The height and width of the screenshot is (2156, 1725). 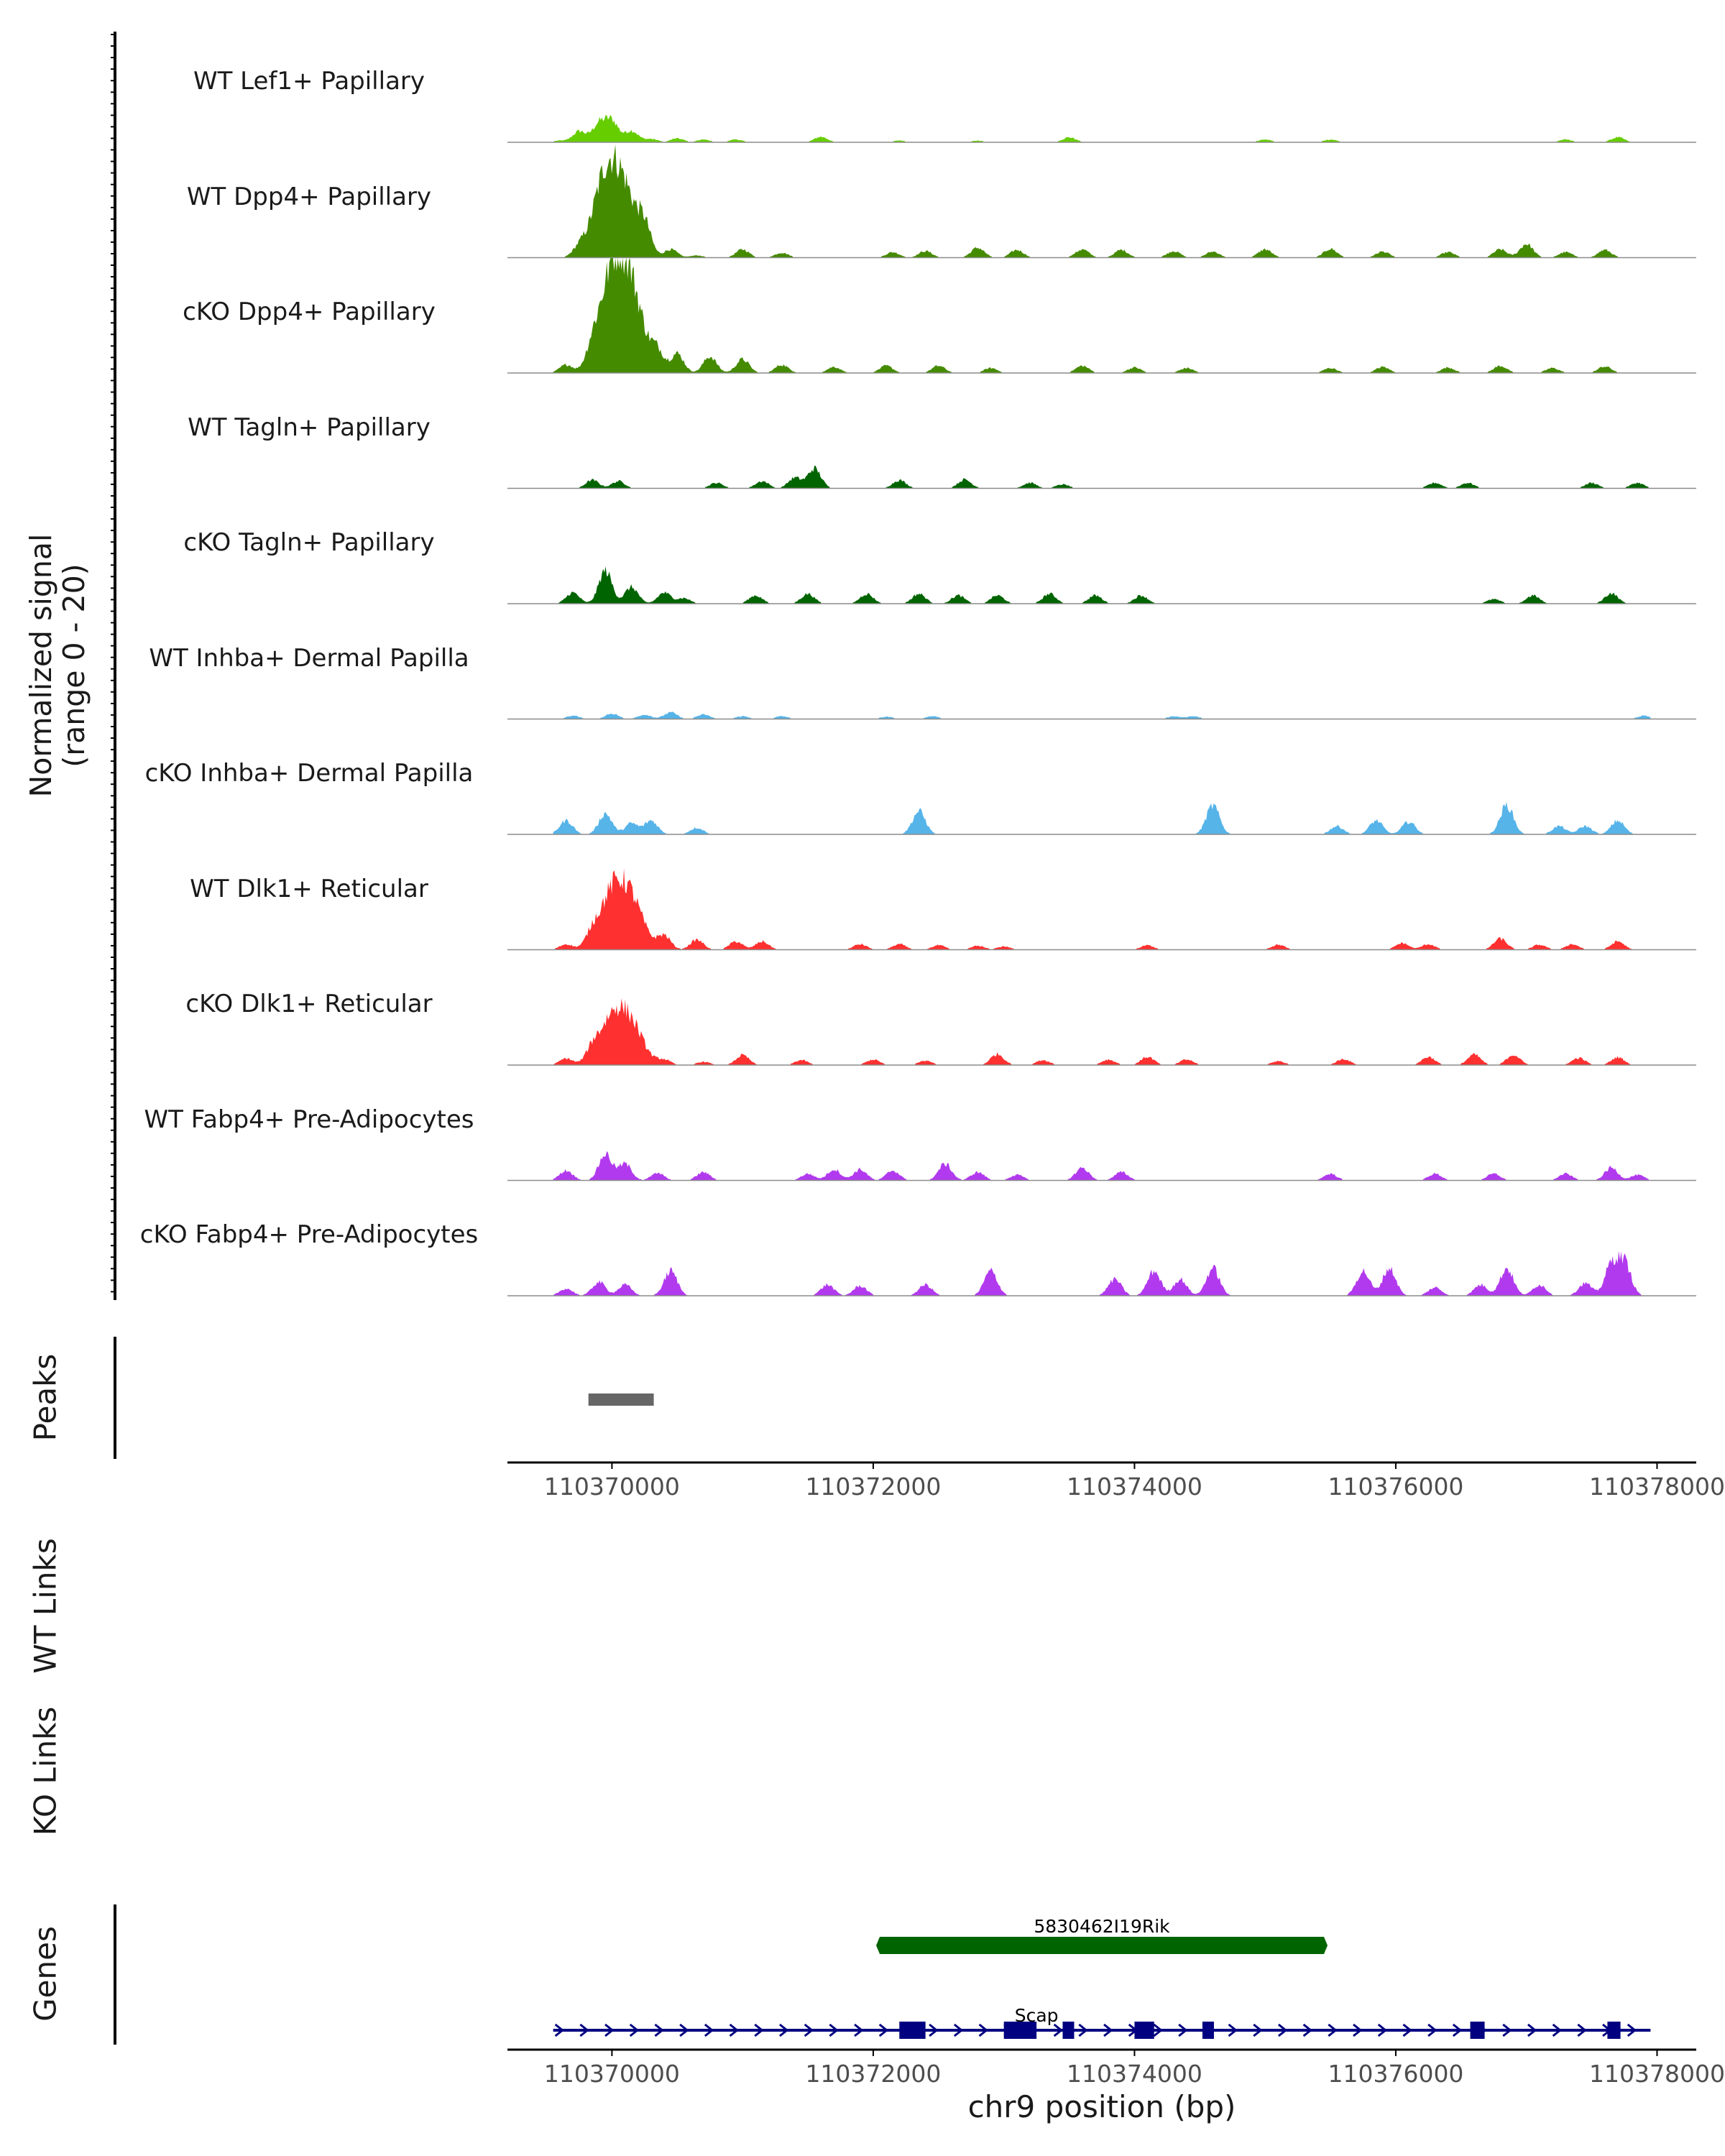 What do you see at coordinates (621, 1399) in the screenshot?
I see `peak-interval` at bounding box center [621, 1399].